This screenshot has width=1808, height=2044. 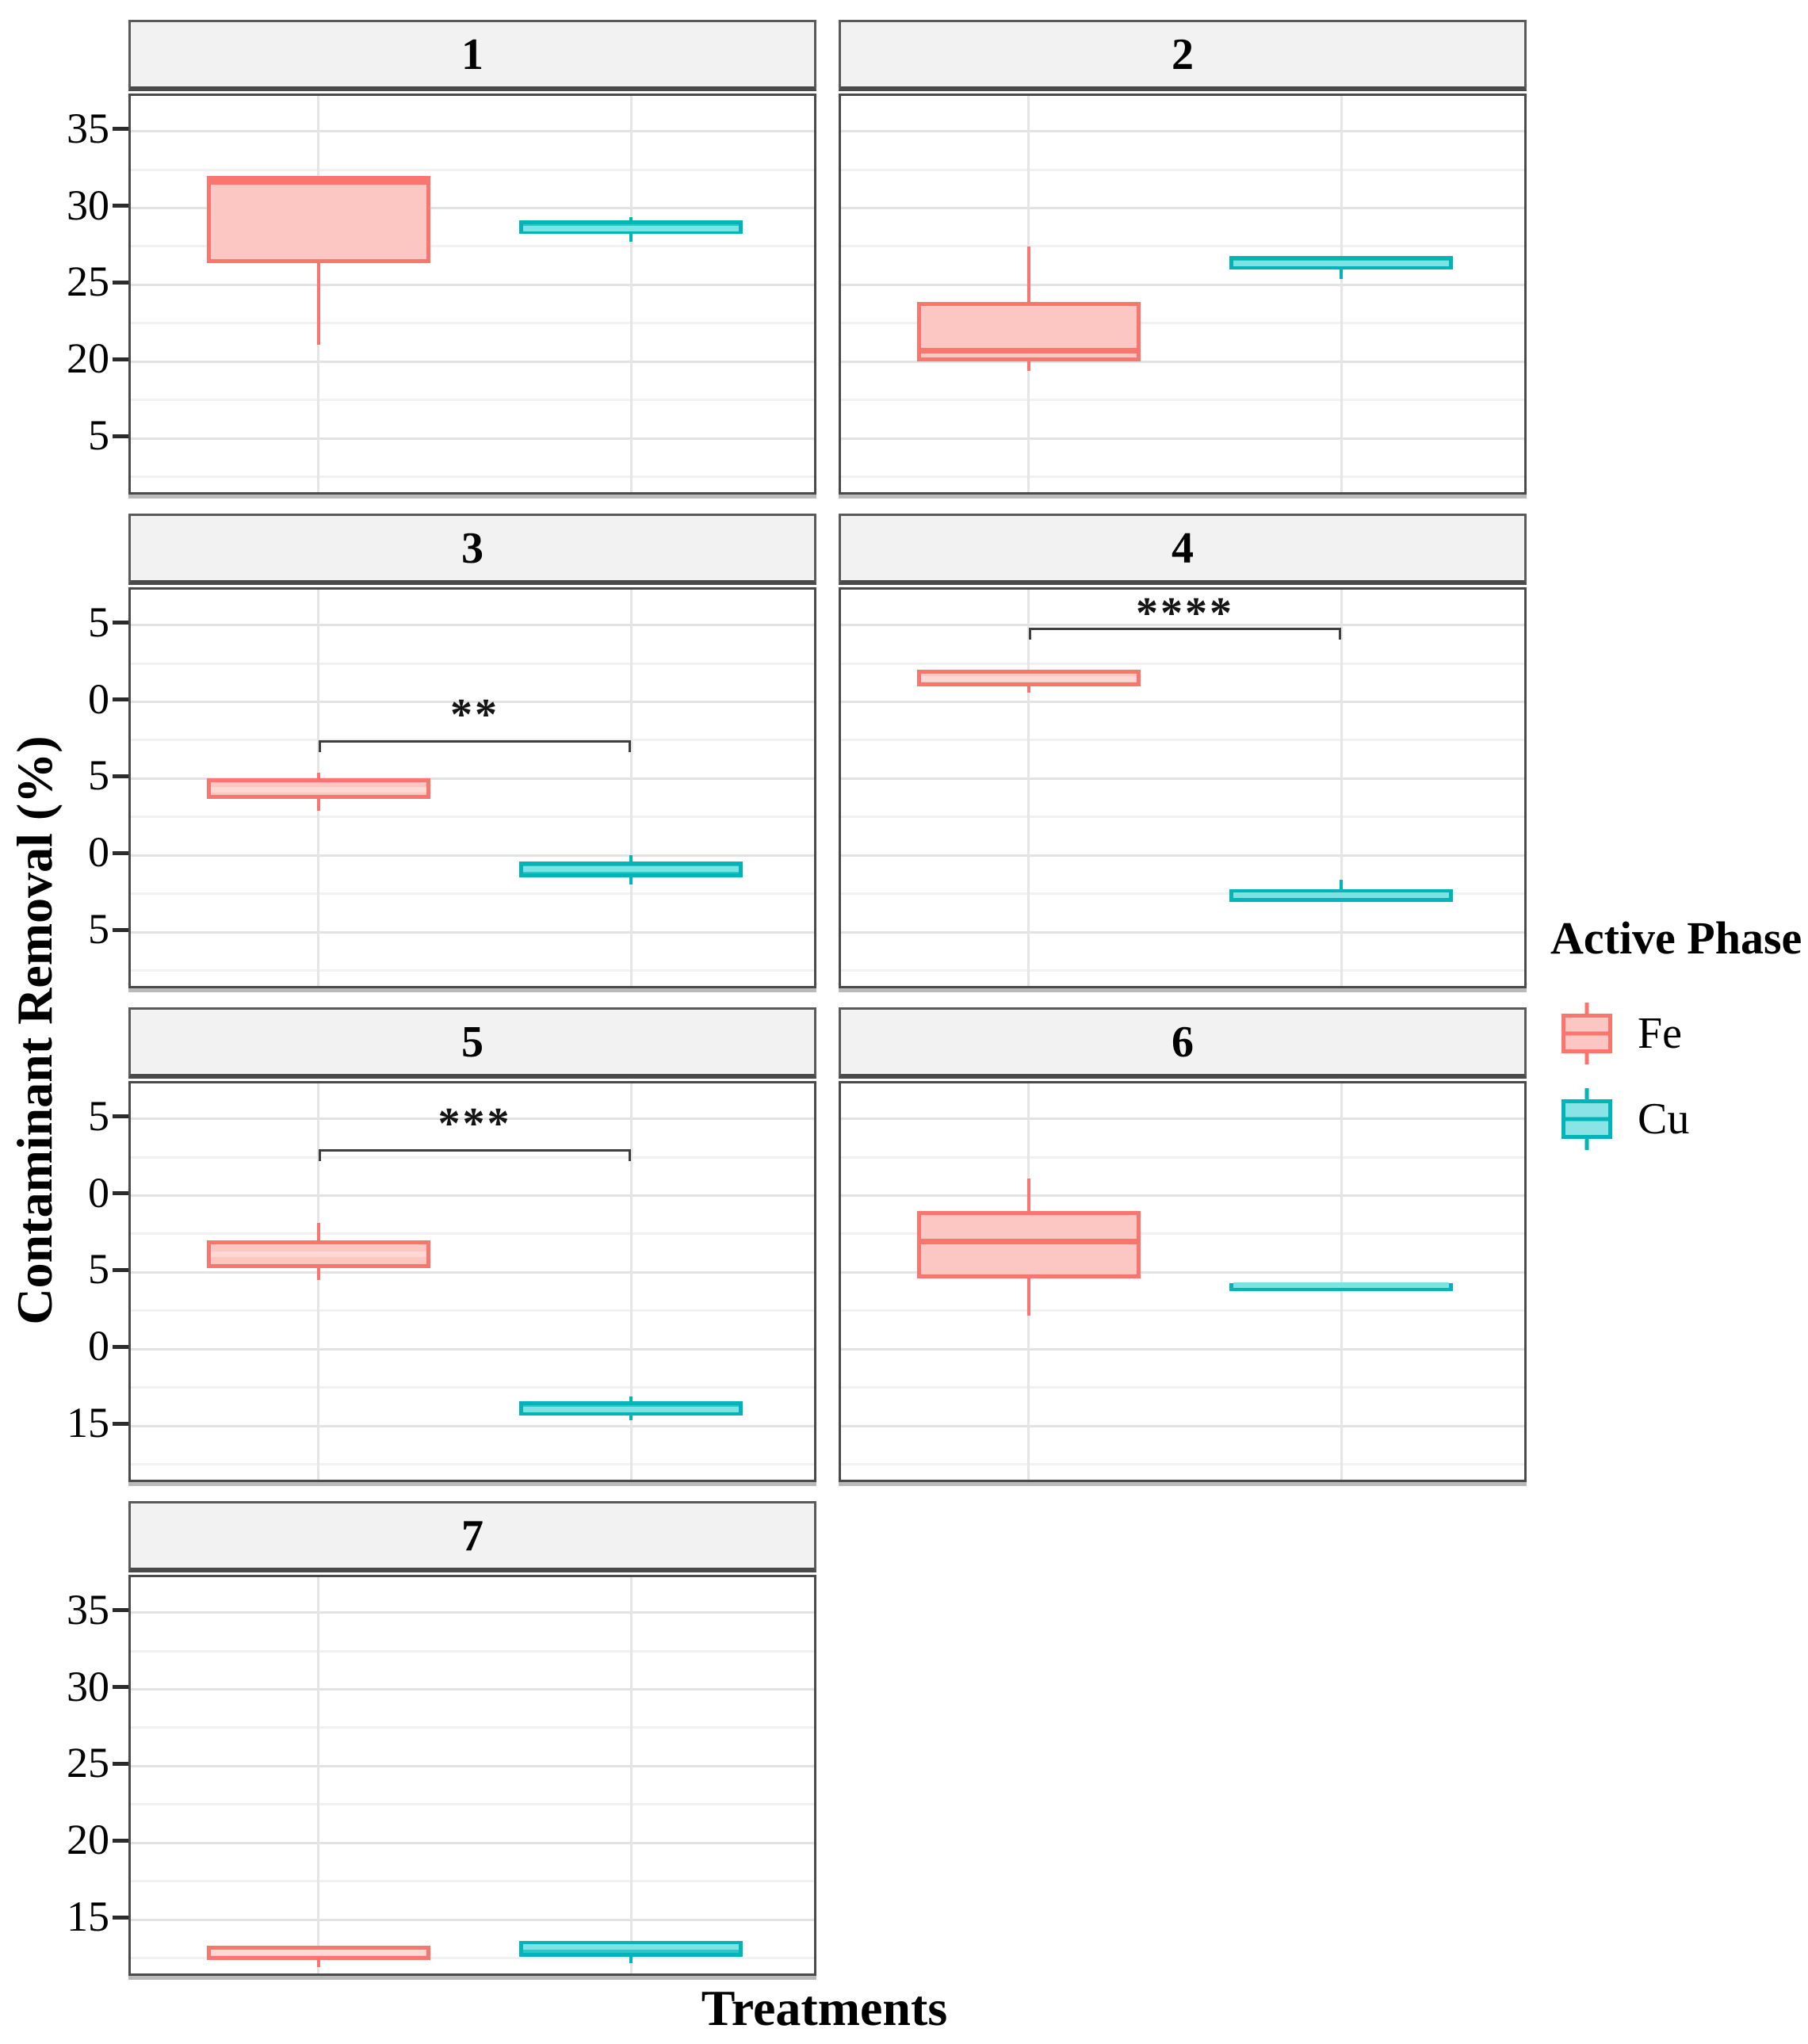 I want to click on facet-strip: 2, so click(x=1183, y=56).